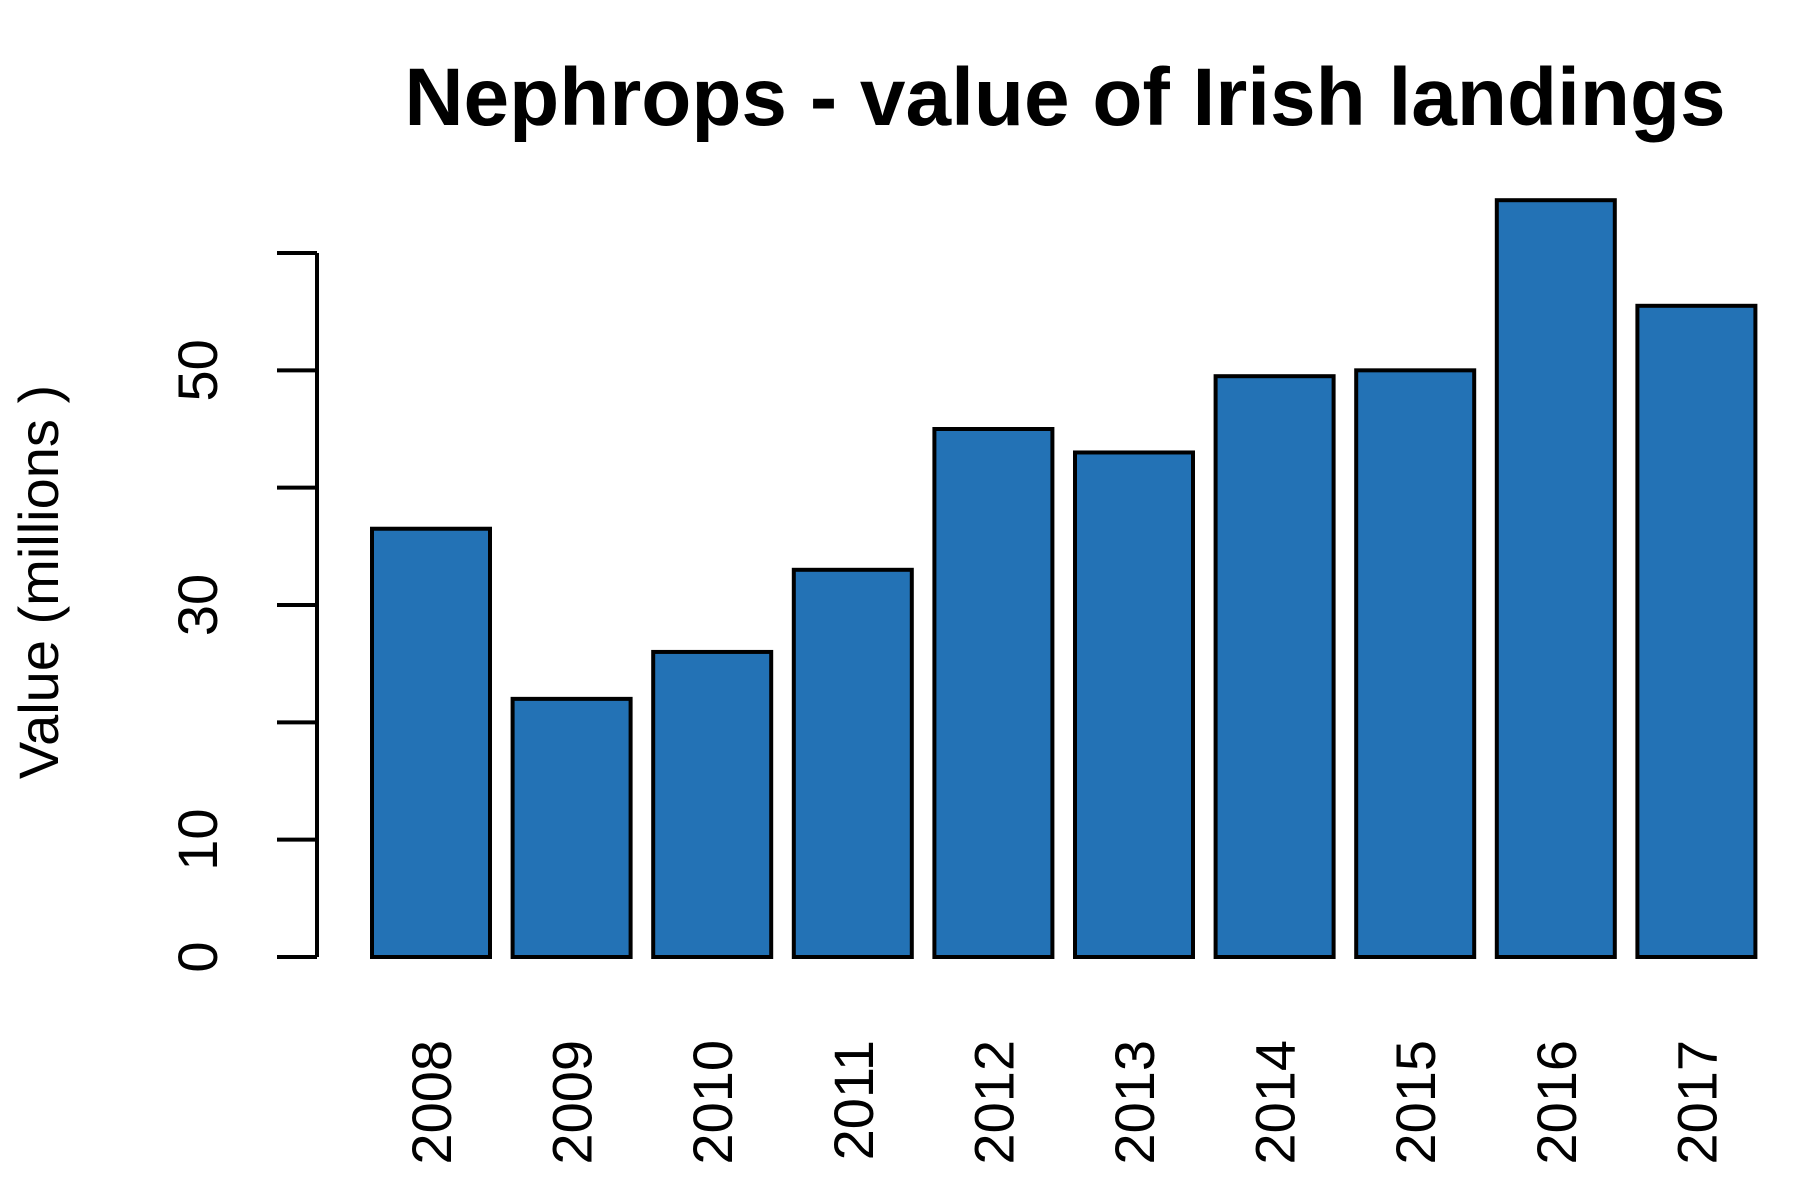  Describe the element at coordinates (197, 605) in the screenshot. I see `y-tick-label: 30` at that location.